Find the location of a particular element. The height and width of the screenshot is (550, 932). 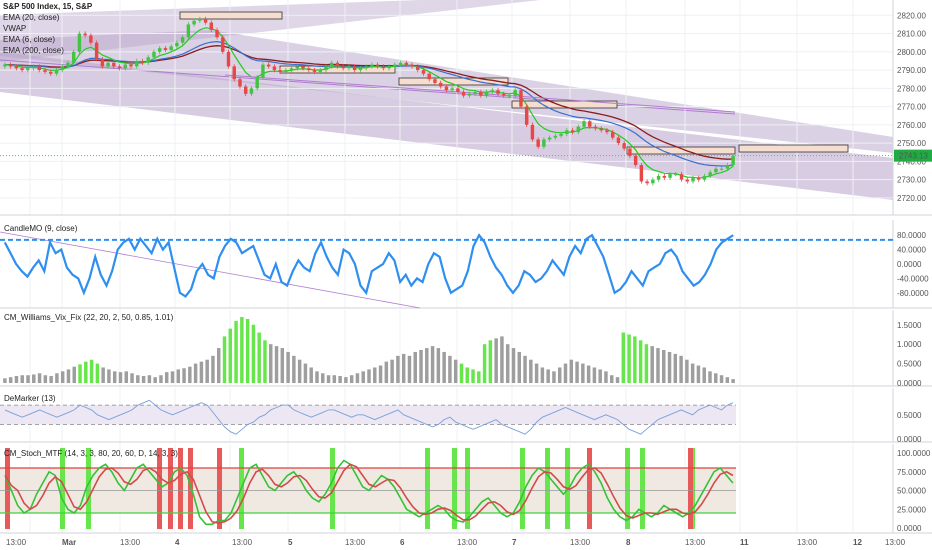

price-tick-label: 2740.00 is located at coordinates (911, 161).